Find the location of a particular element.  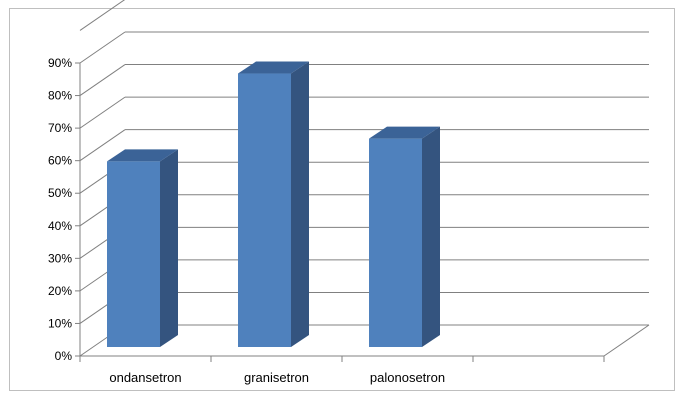

x-tick-label: ondansetron is located at coordinates (145, 377).